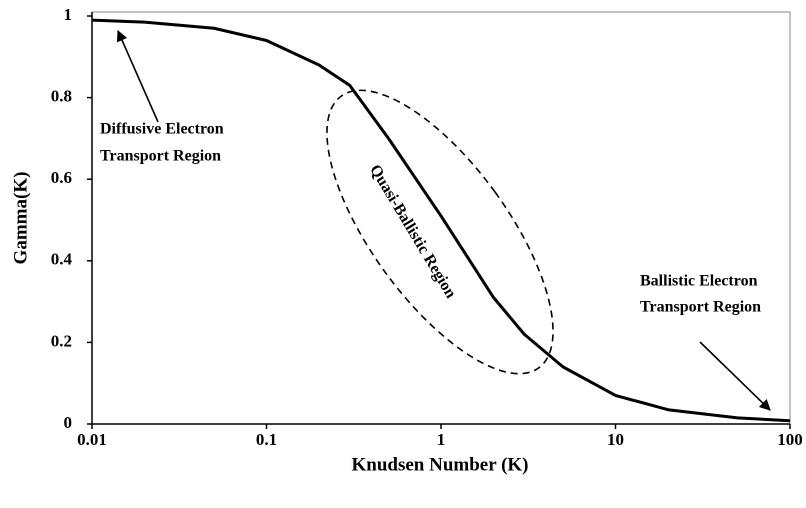 The width and height of the screenshot is (806, 508). I want to click on y-tick-label: 0.4, so click(62, 259).